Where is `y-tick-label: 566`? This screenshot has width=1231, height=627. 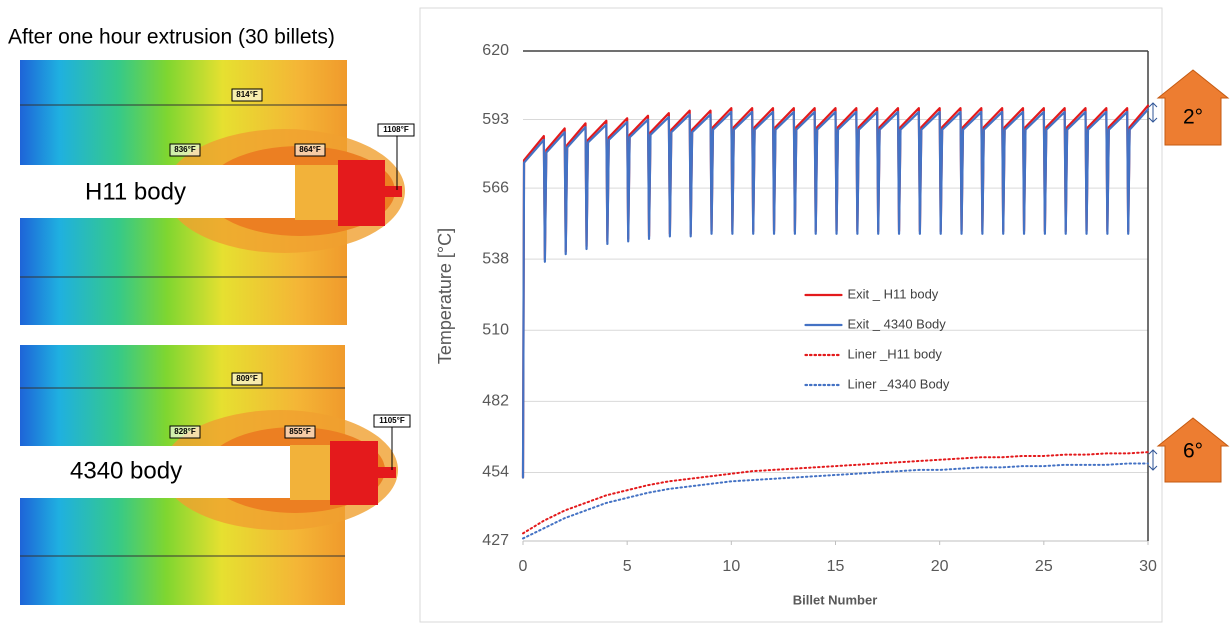
y-tick-label: 566 is located at coordinates (495, 187).